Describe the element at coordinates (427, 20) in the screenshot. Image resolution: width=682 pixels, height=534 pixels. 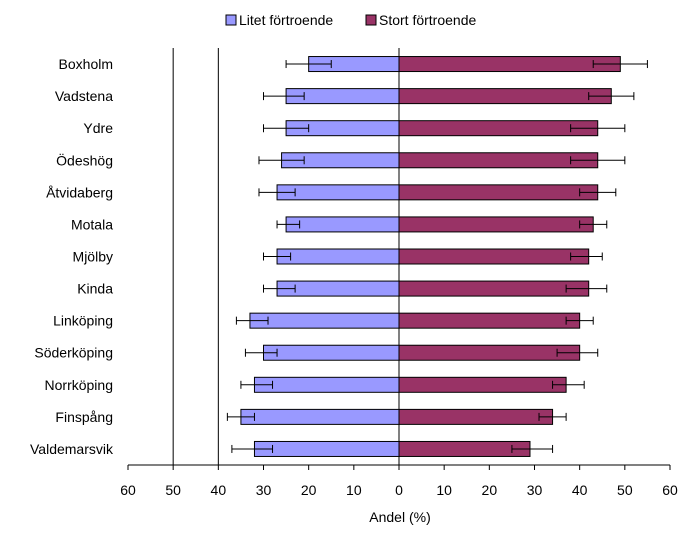
I see `legend-label-1: Stort förtroende` at that location.